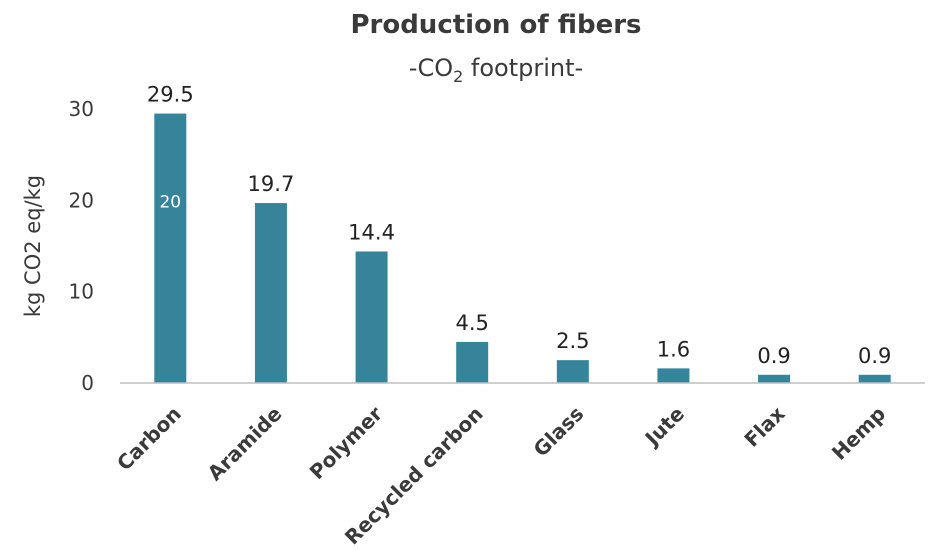  Describe the element at coordinates (858, 433) in the screenshot. I see `x-tick-label-hemp: Hemp` at that location.